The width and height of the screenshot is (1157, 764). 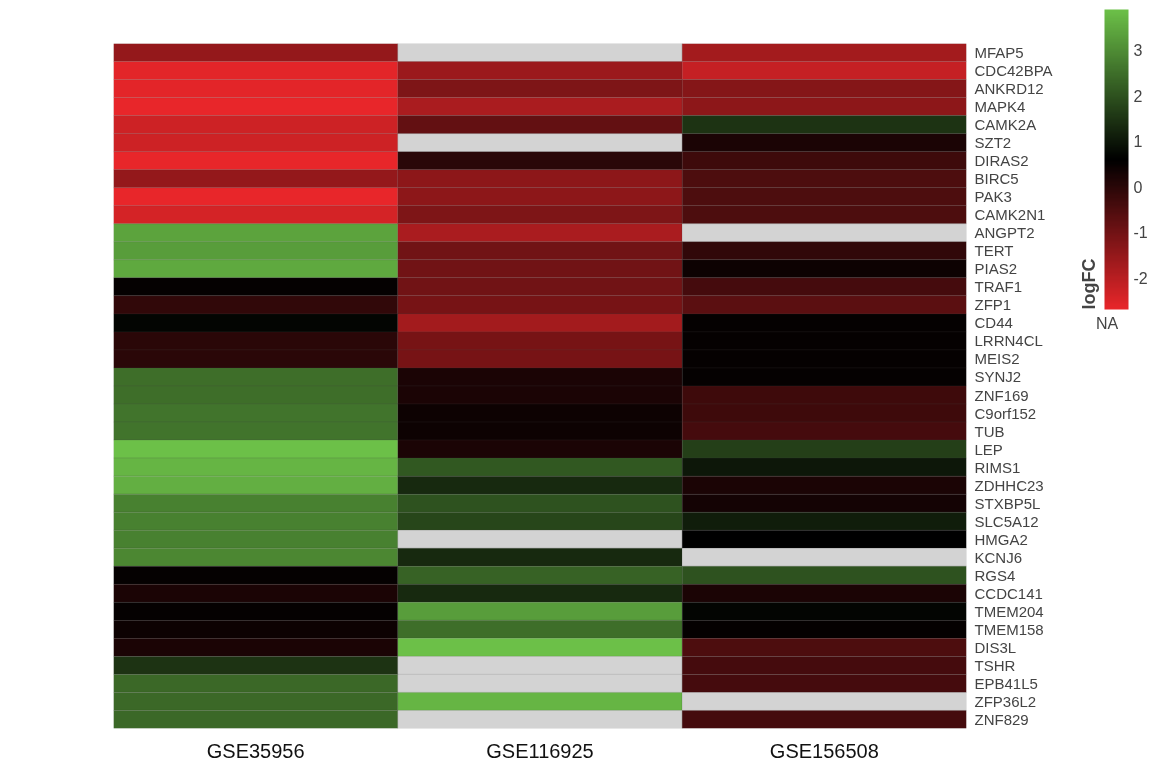 I want to click on color-bar-label: 0, so click(x=1138, y=187).